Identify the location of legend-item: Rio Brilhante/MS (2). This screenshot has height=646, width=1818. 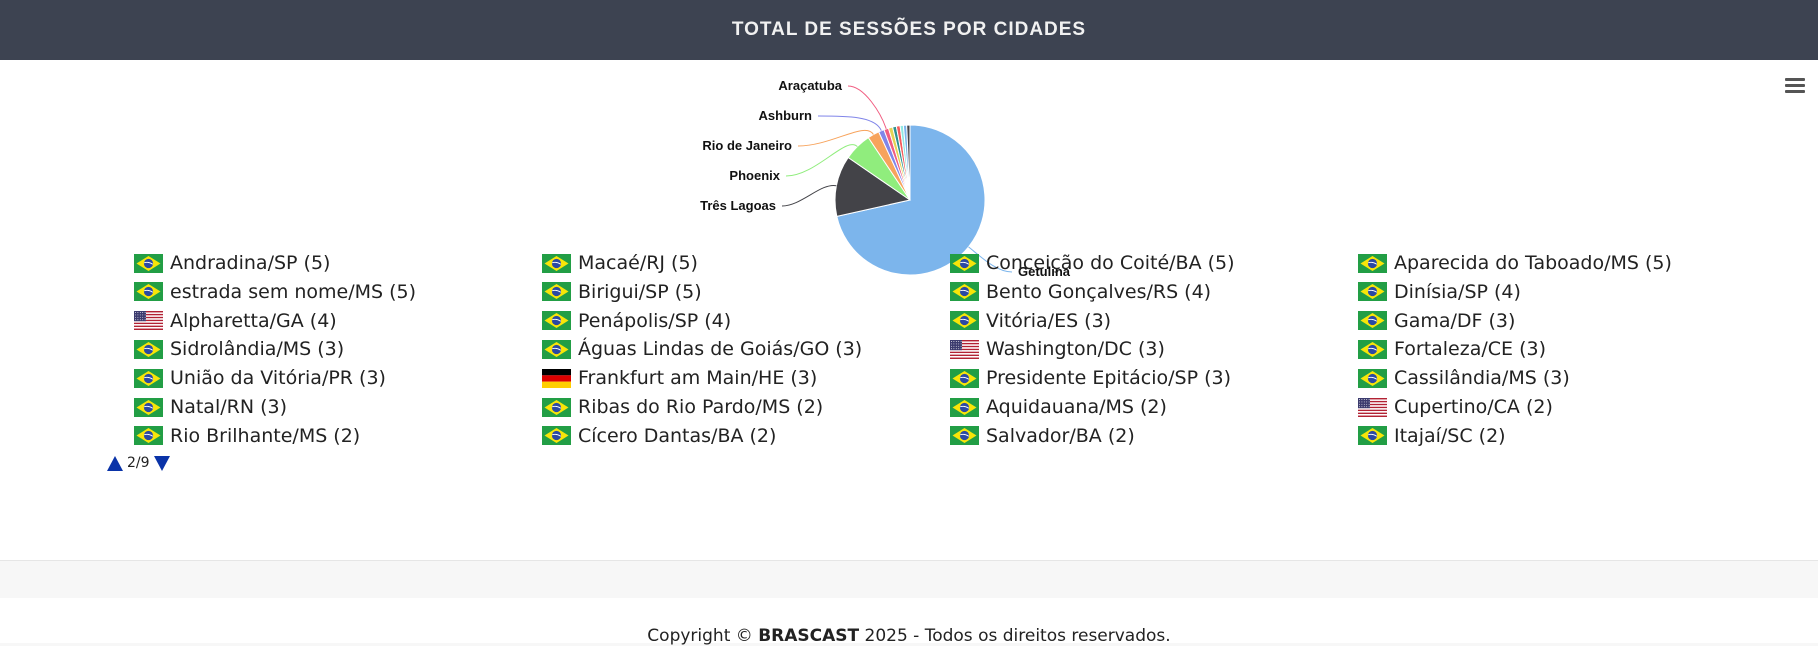
(247, 436).